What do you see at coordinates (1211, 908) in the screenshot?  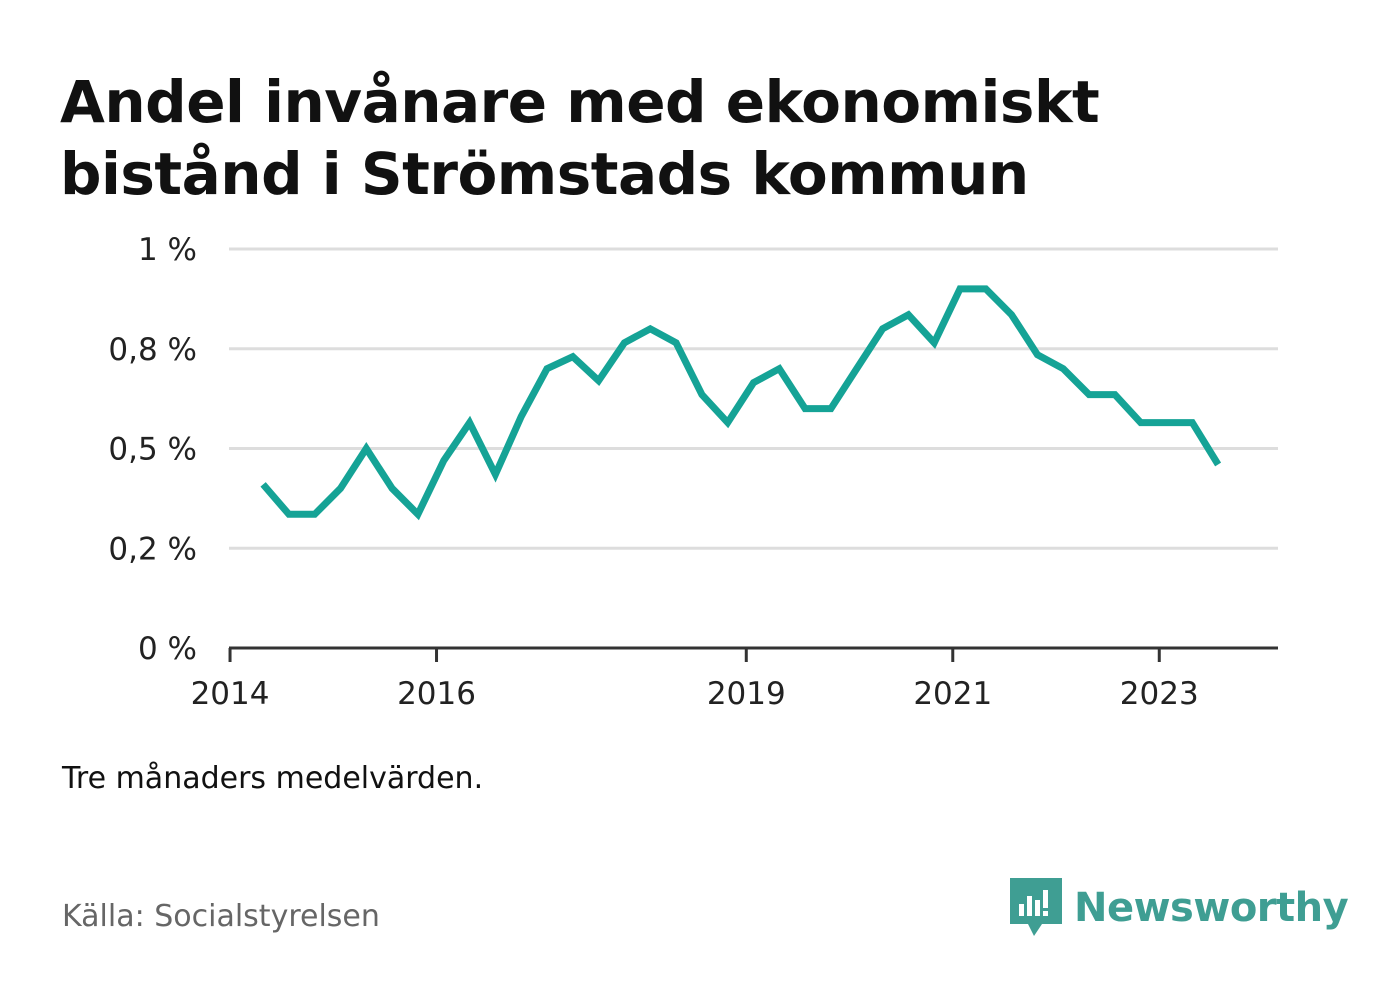 I see `brand-name: Newsworthy` at bounding box center [1211, 908].